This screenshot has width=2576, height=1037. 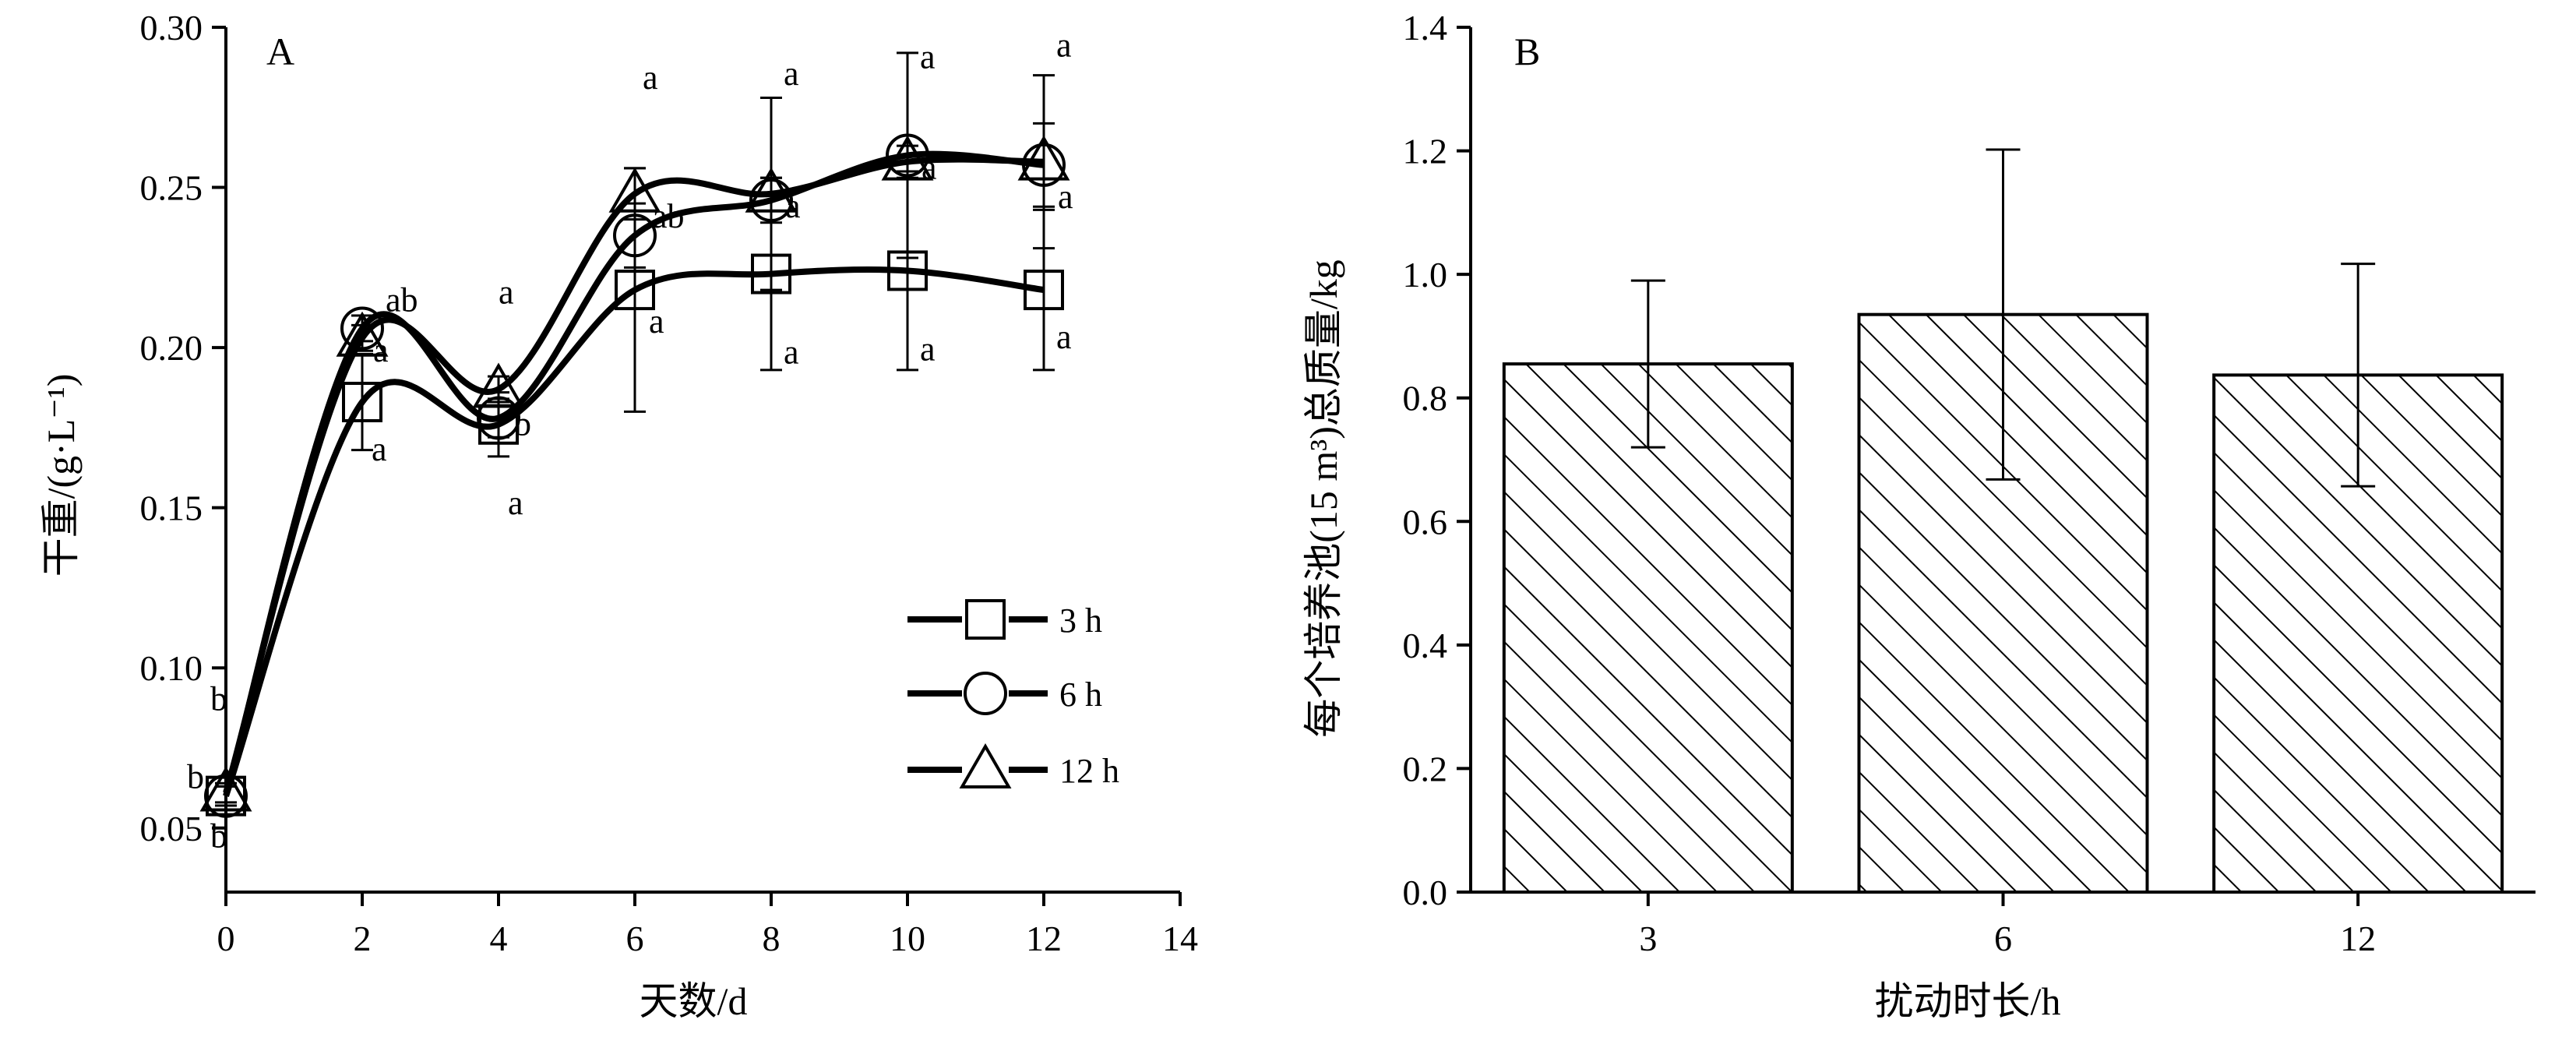 I want to click on legend-item: 3 h, so click(x=1005, y=619).